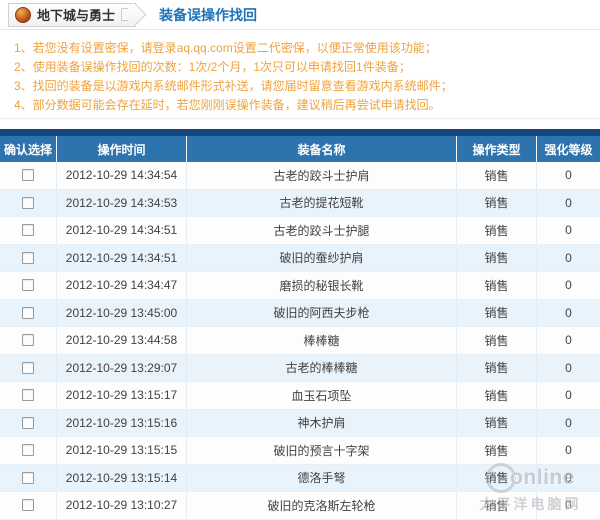  I want to click on table-row: 2012-10-29 14:34:51 破旧的蚕纱护肩 销售 0, so click(300, 258).